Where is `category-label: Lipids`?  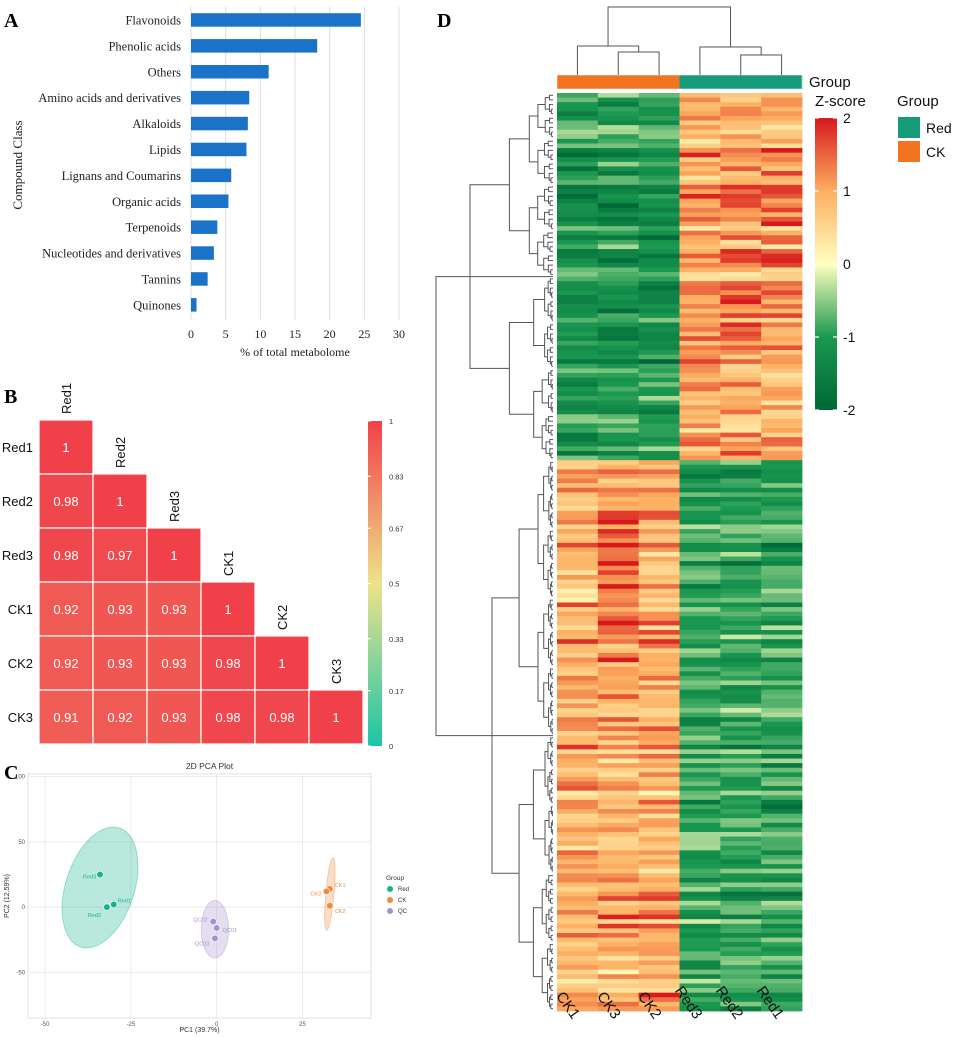 category-label: Lipids is located at coordinates (165, 150).